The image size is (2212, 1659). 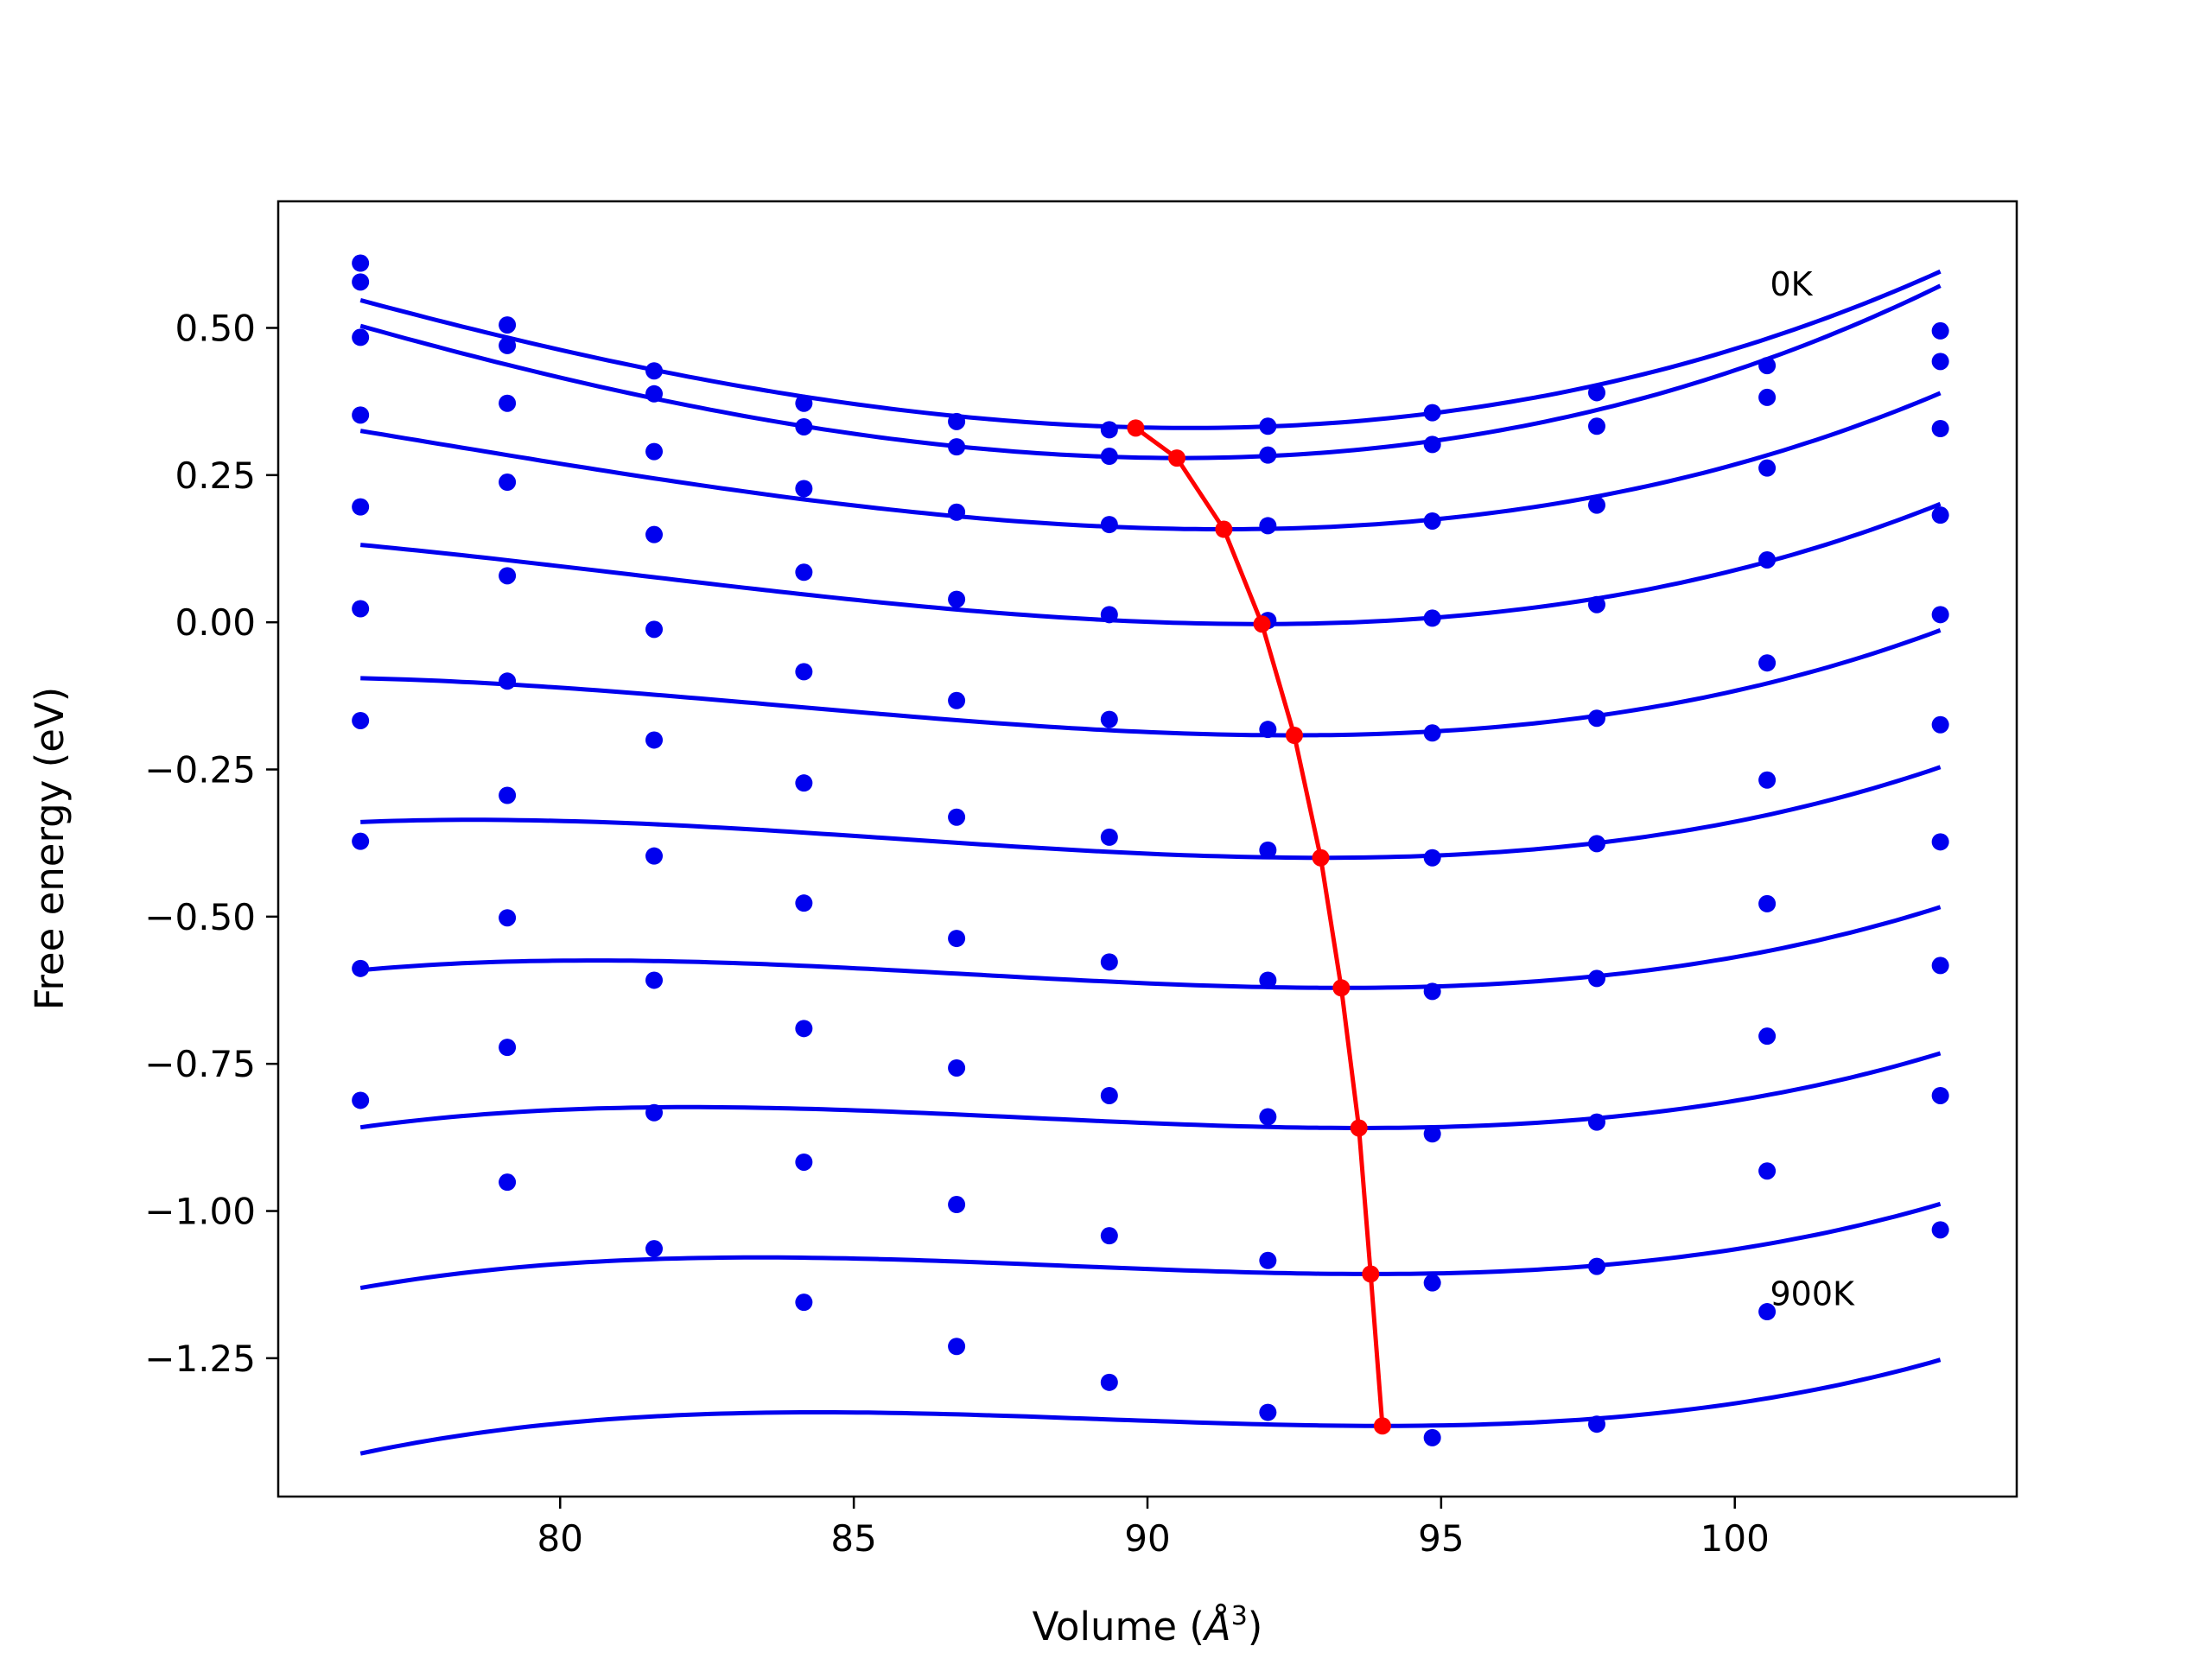 I want to click on y-tick-label-6: −1.00, so click(x=200, y=1212).